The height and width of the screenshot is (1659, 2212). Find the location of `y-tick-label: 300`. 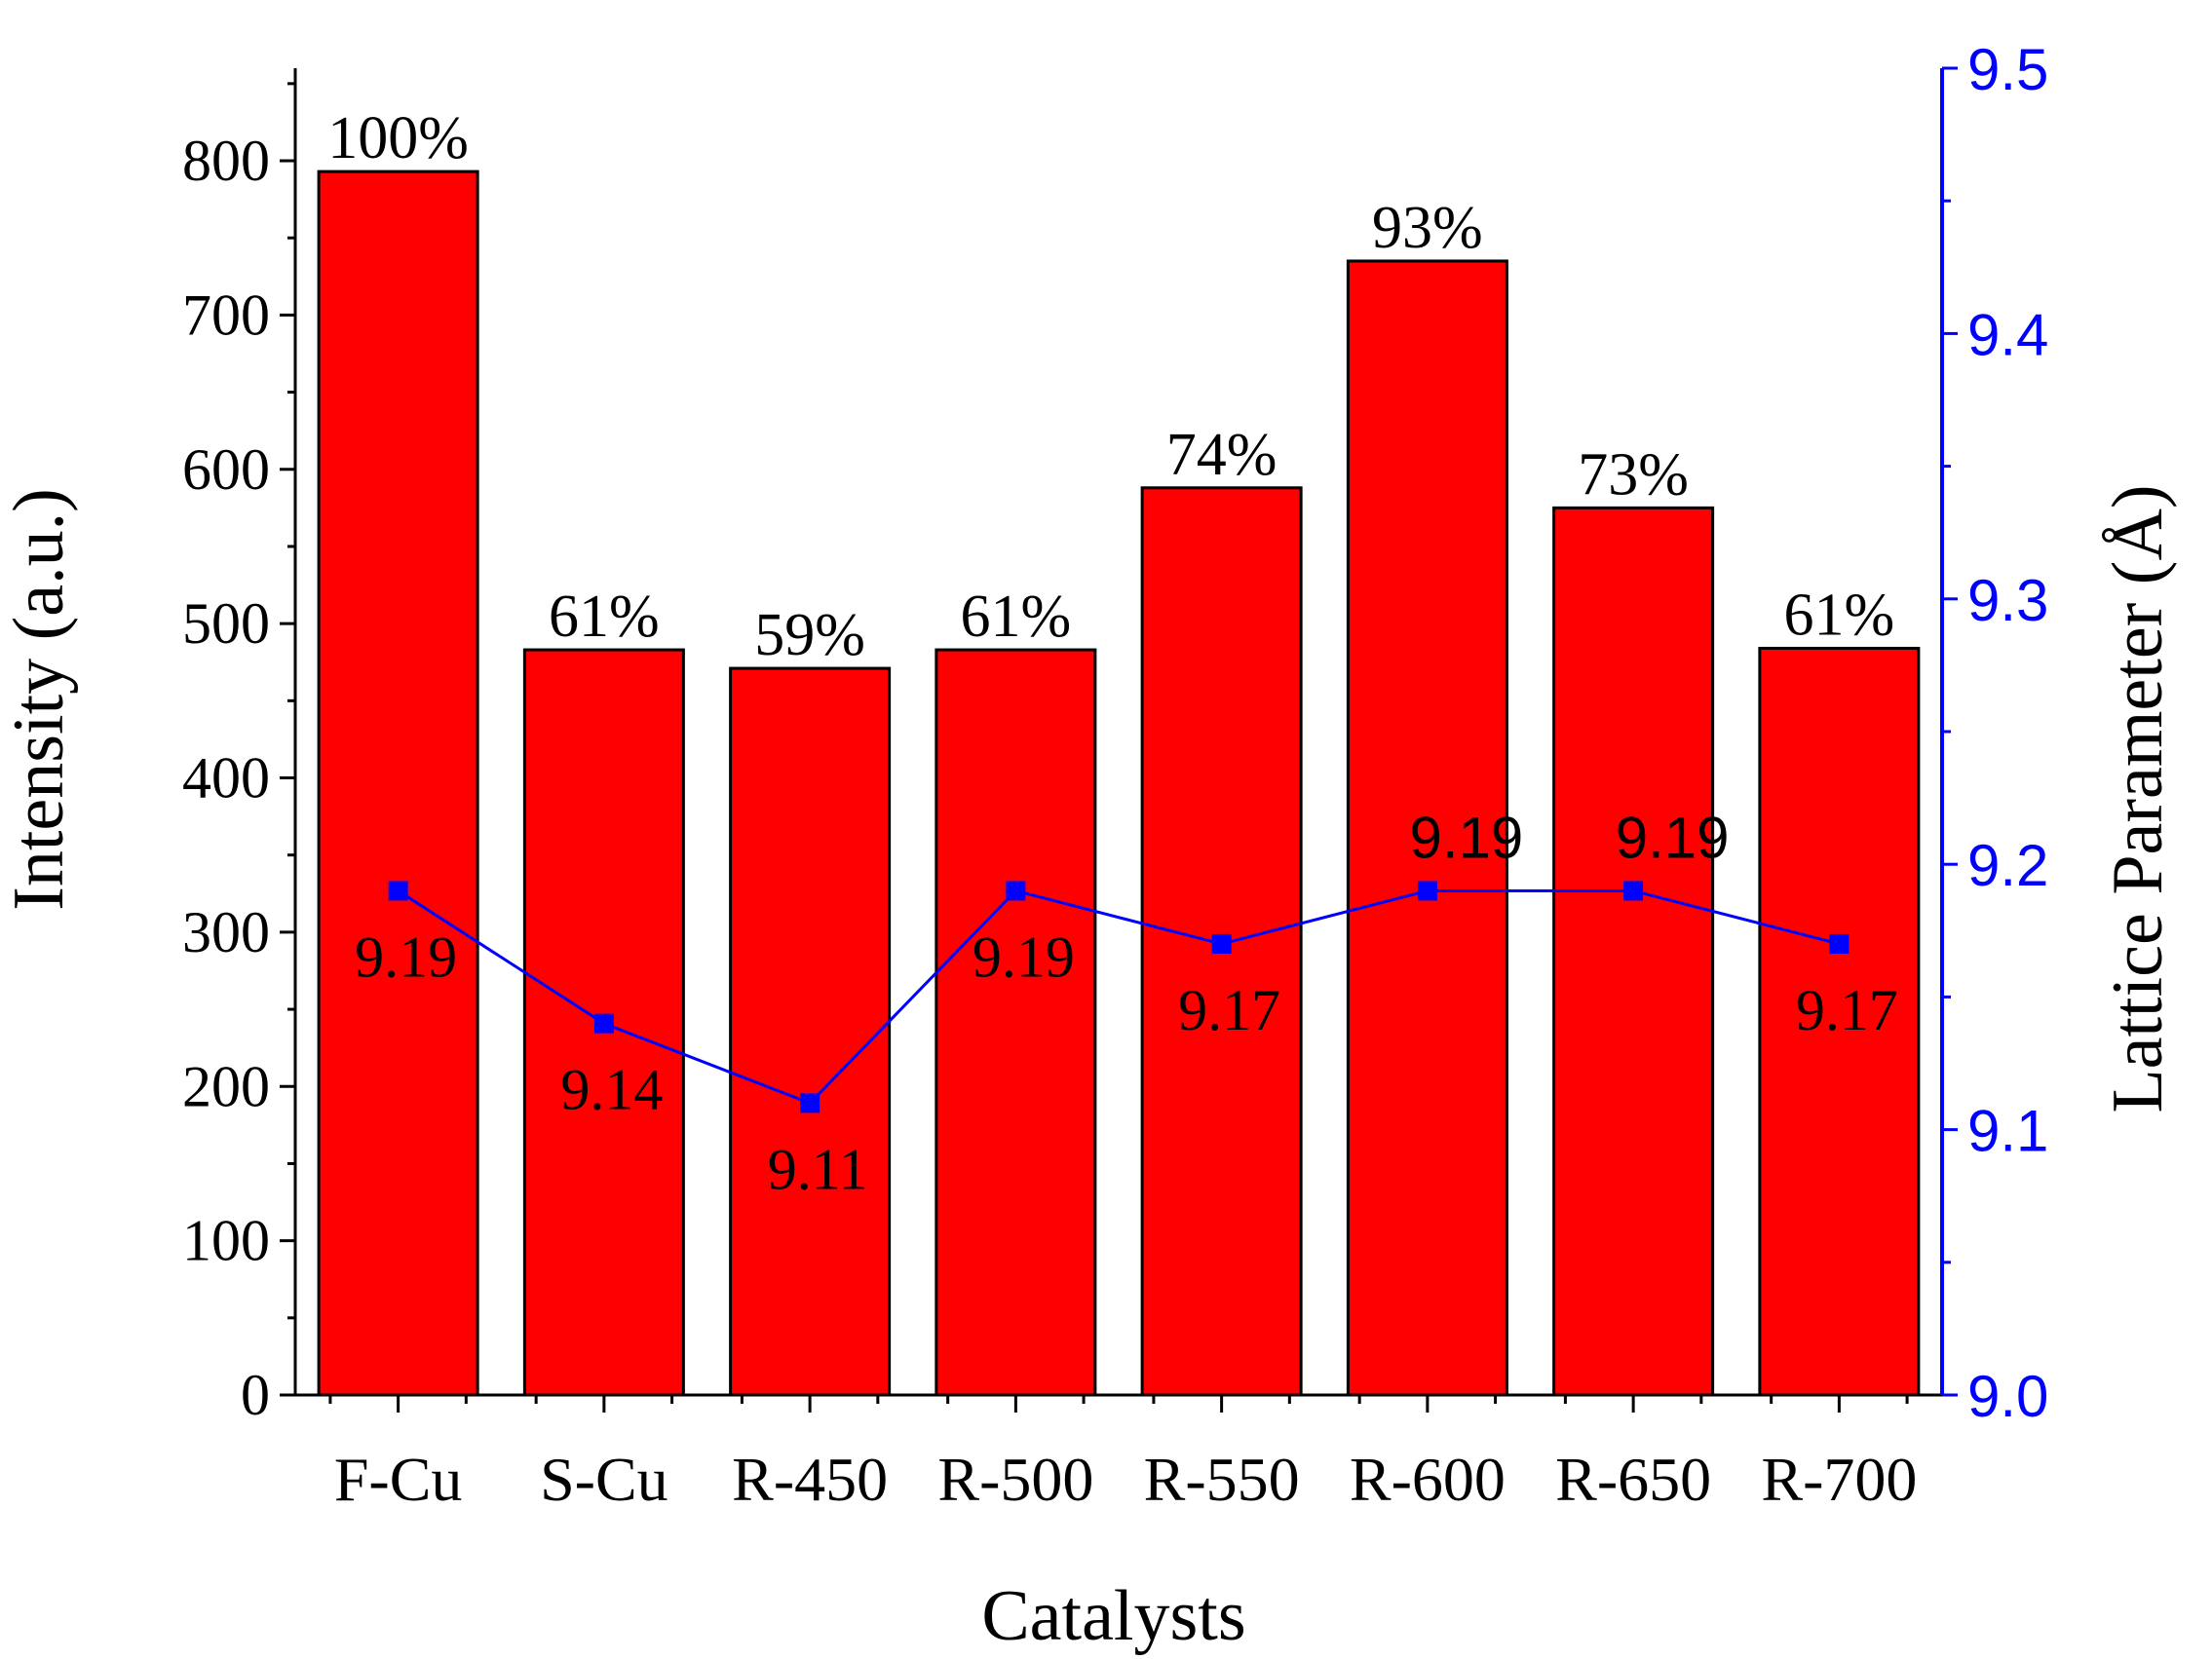

y-tick-label: 300 is located at coordinates (226, 932).